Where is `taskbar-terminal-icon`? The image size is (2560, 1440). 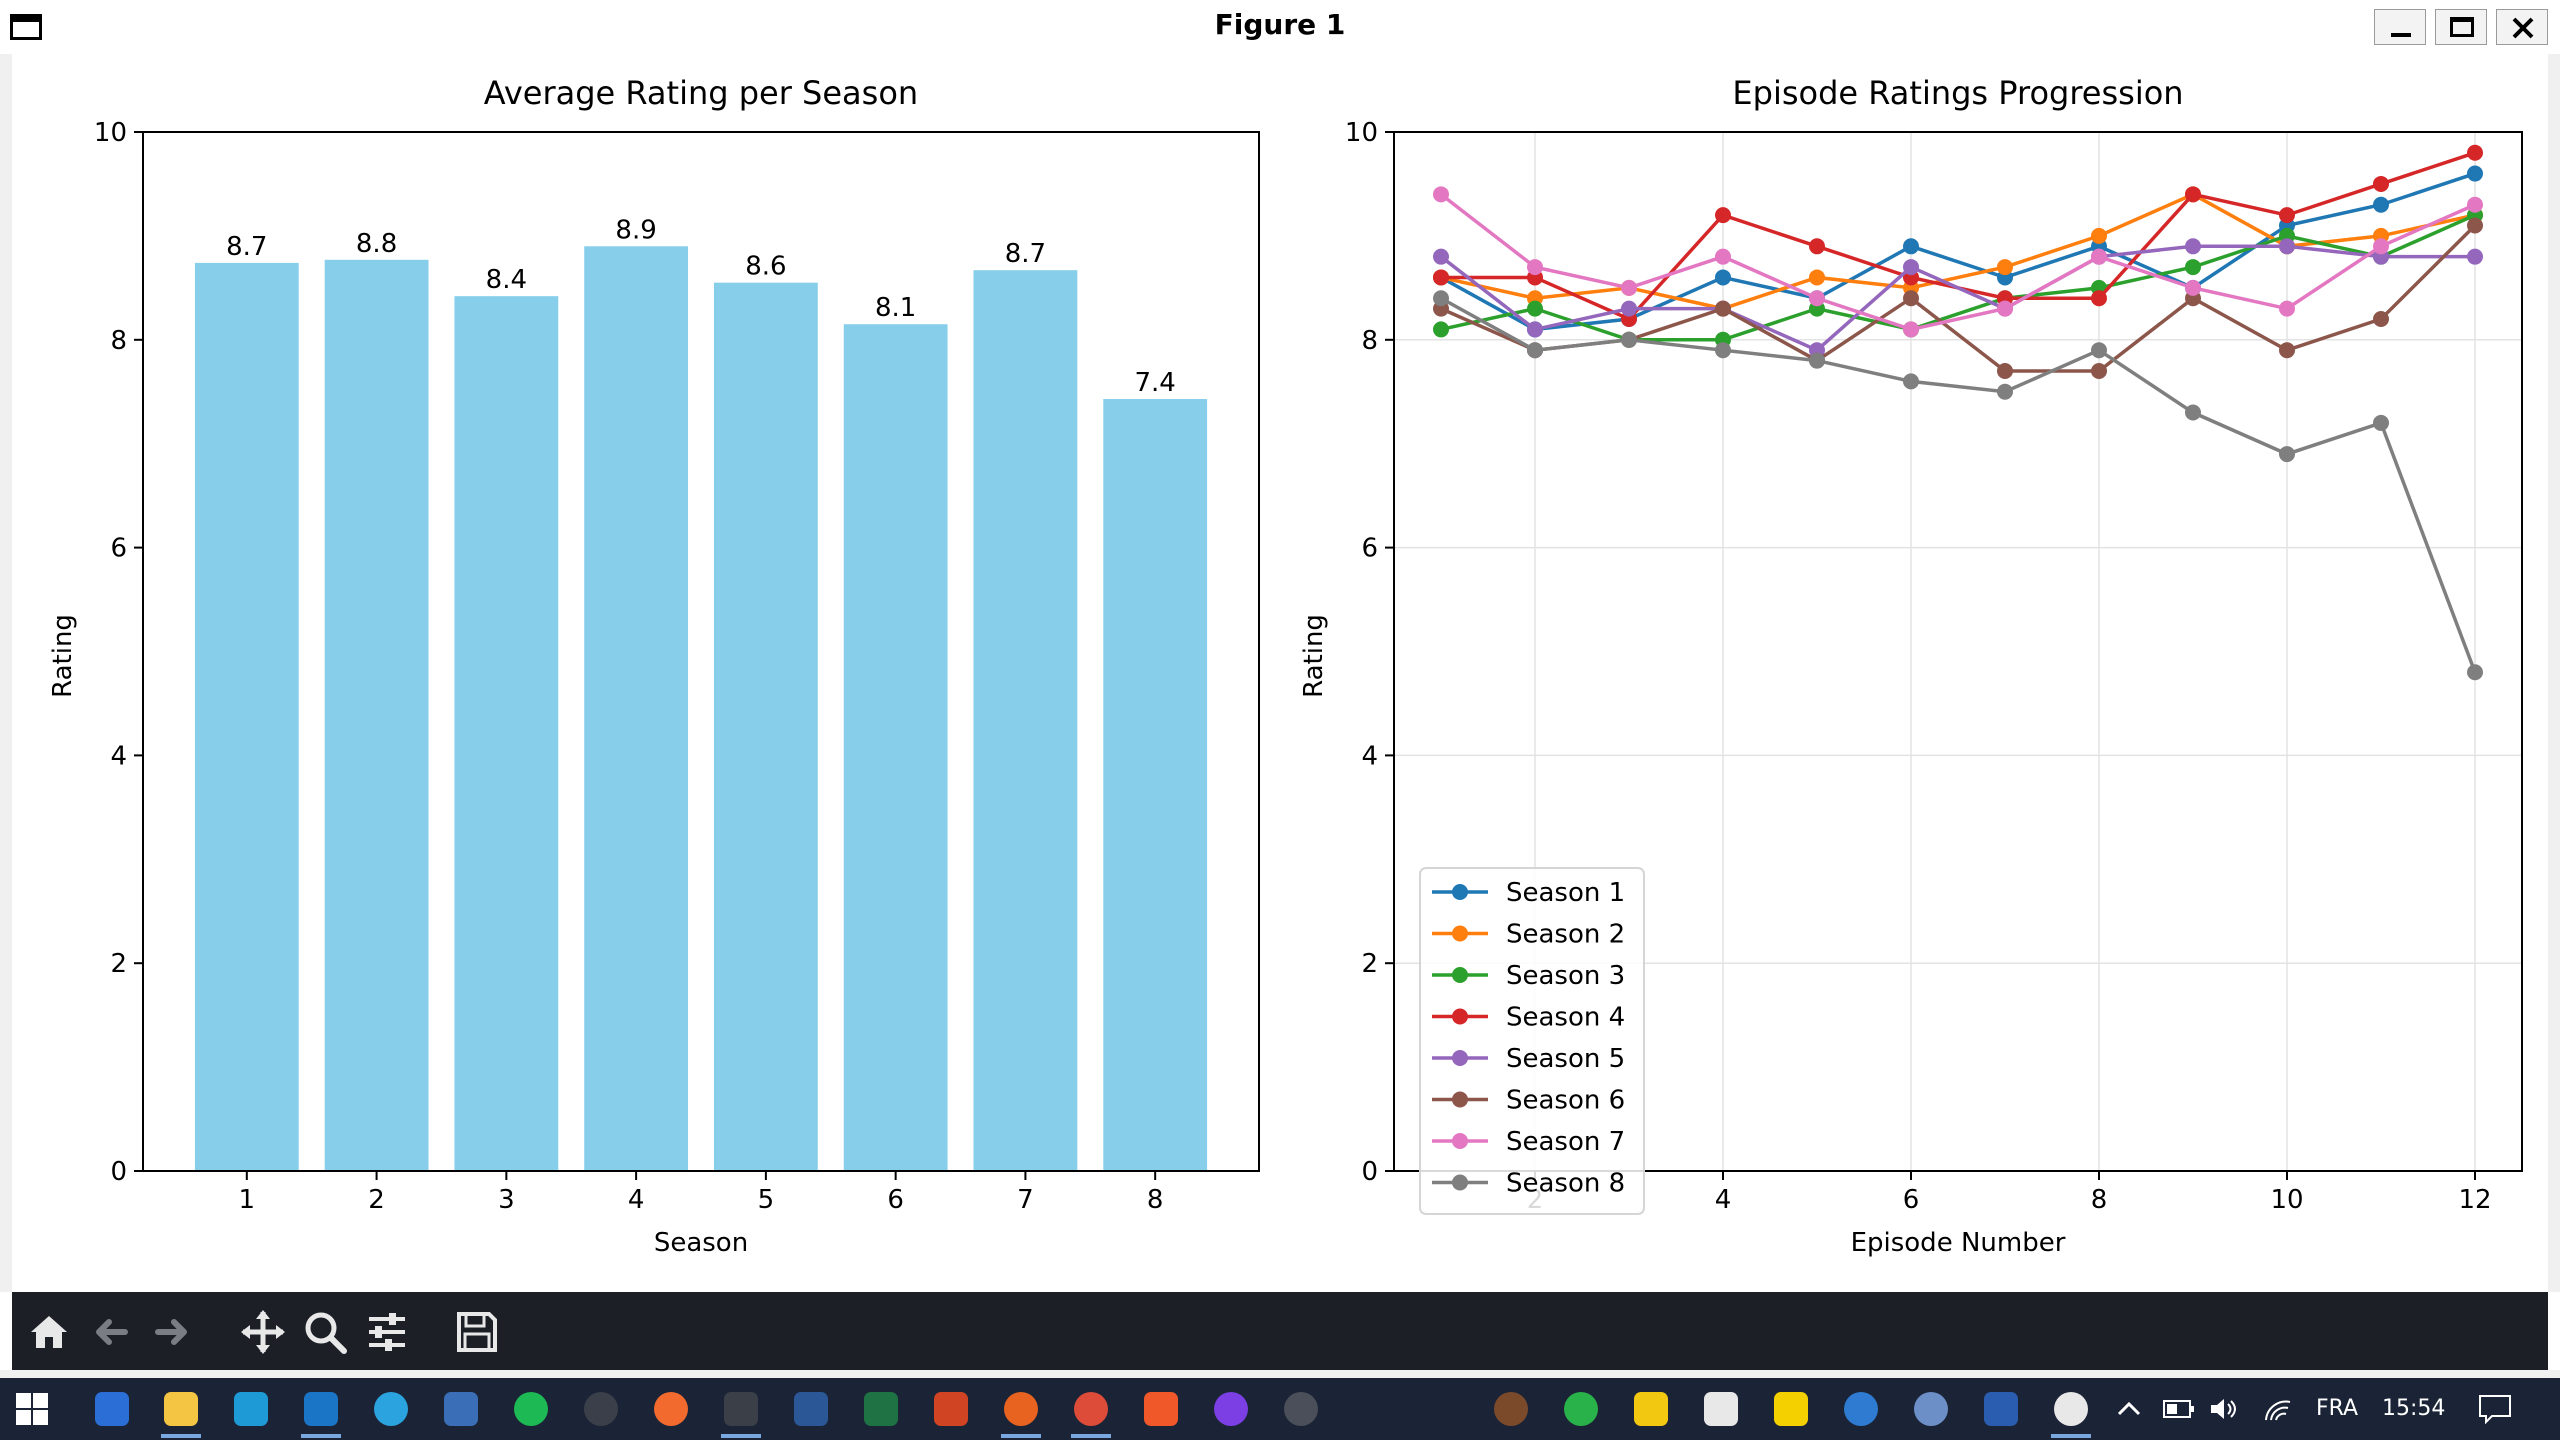
taskbar-terminal-icon is located at coordinates (741, 1409).